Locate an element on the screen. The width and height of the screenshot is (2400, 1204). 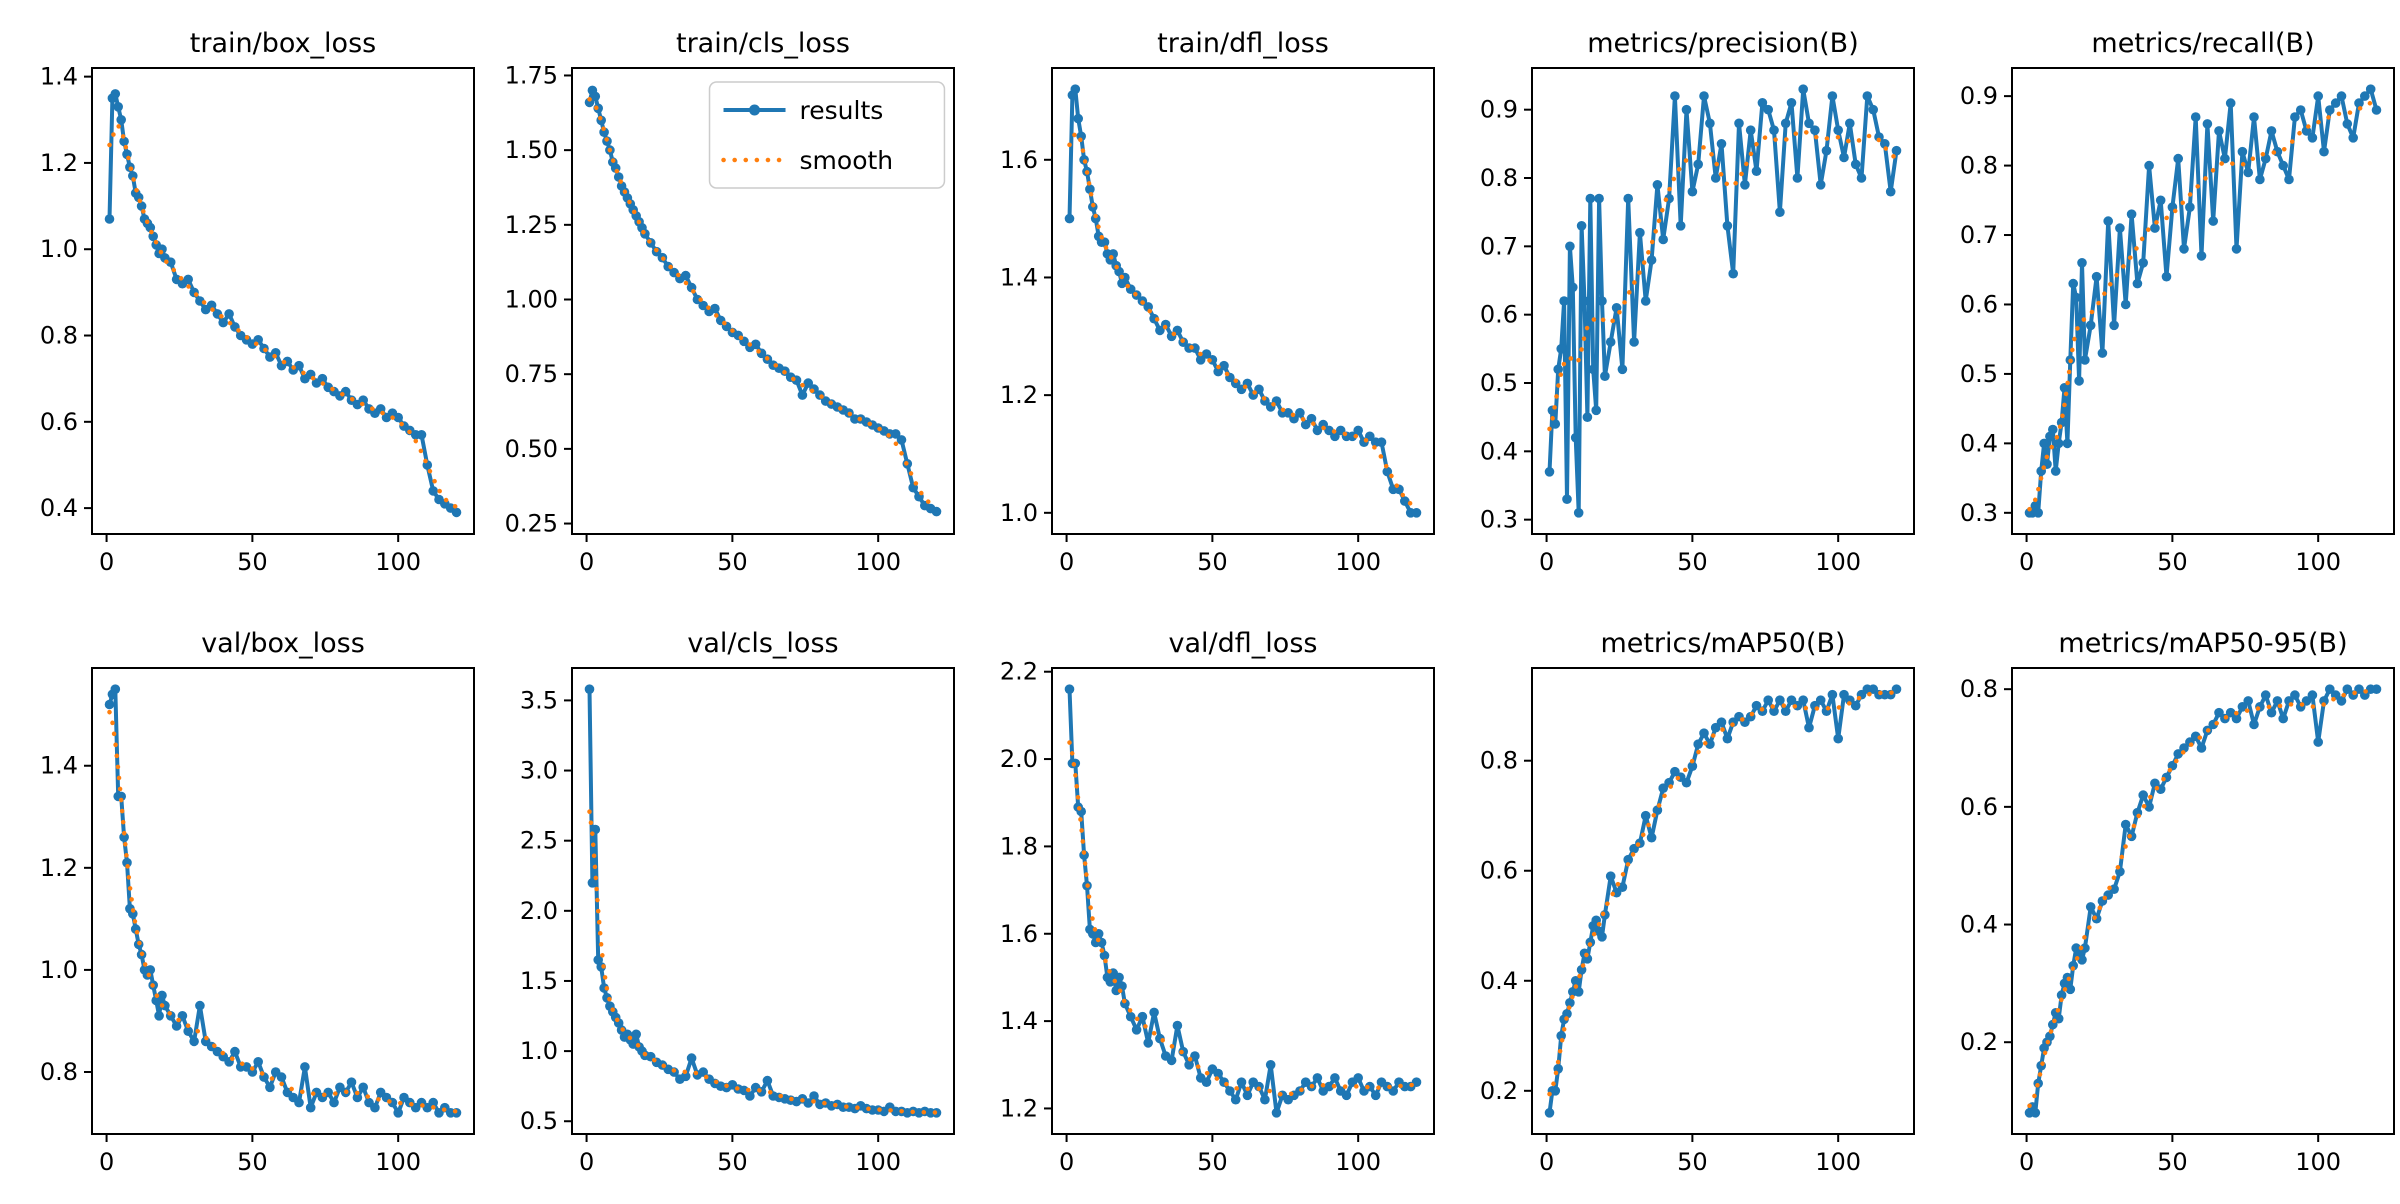
chart-title: metrics/mAP50(B) is located at coordinates (1722, 643).